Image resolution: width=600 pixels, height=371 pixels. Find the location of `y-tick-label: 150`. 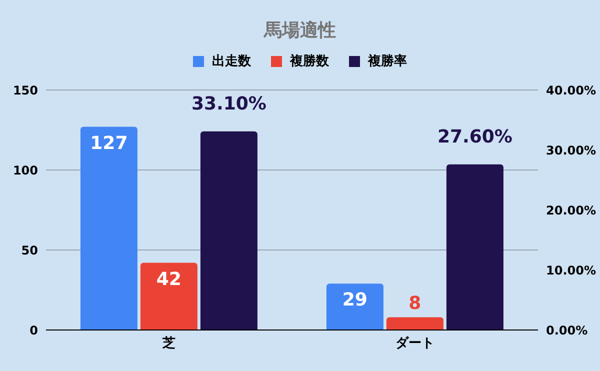

y-tick-label: 150 is located at coordinates (25, 90).